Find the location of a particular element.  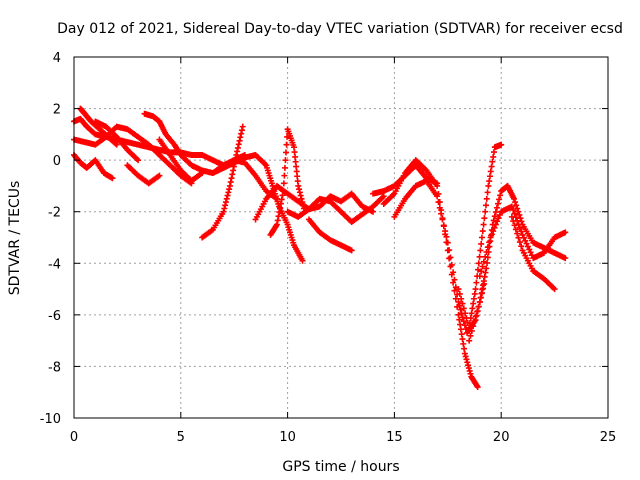

y-tick-label: 4 is located at coordinates (57, 58).